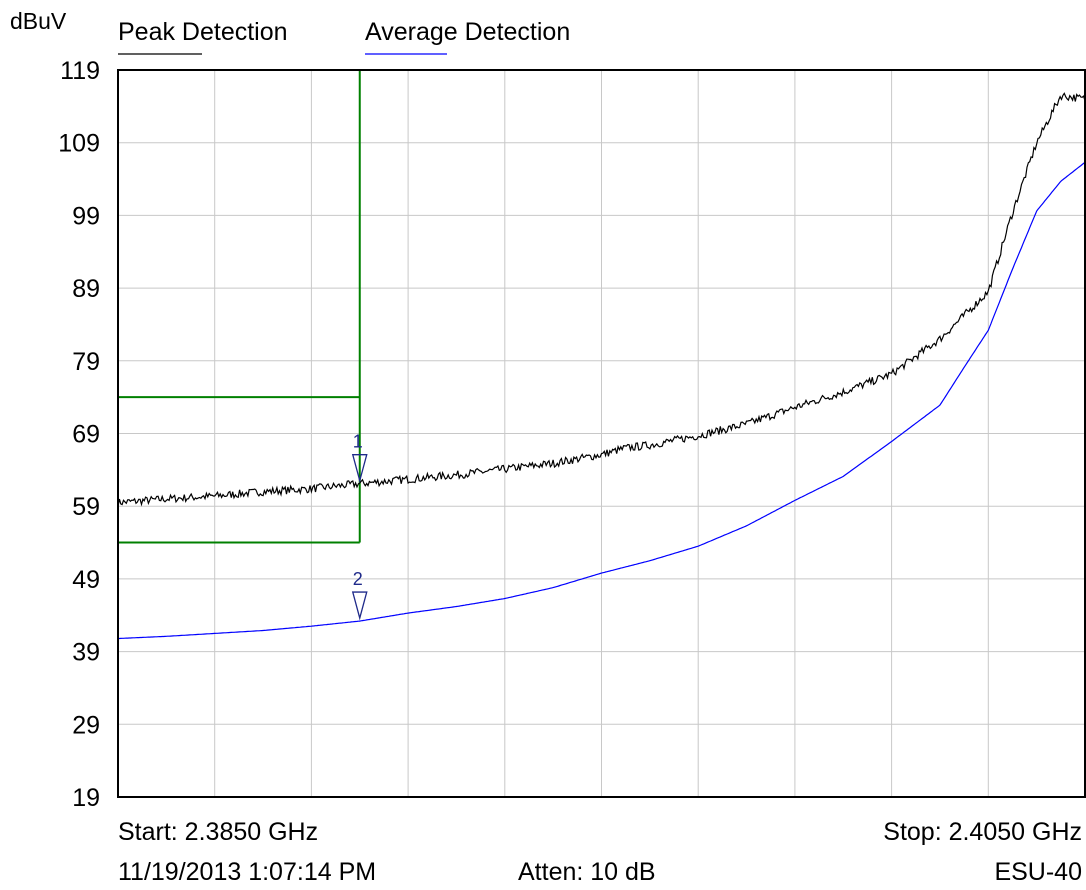 The image size is (1086, 890). I want to click on start-frequency: Start: 2.3850 GHz, so click(218, 832).